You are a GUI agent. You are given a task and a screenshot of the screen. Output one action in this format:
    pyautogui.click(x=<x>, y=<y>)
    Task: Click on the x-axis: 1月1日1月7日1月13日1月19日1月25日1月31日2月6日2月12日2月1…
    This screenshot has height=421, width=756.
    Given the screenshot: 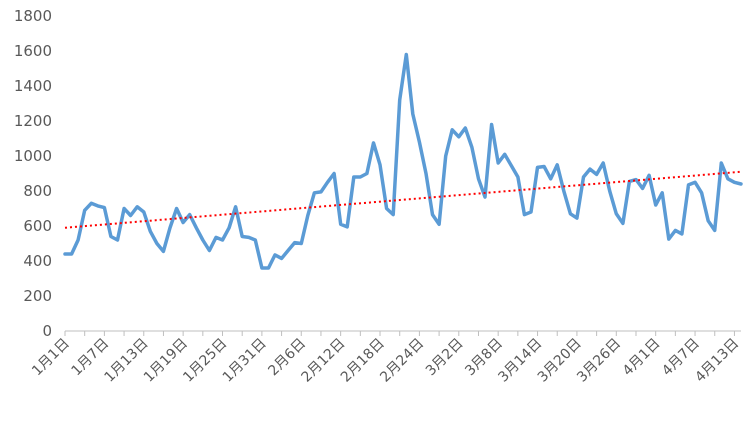 What is the action you would take?
    pyautogui.click(x=385, y=358)
    